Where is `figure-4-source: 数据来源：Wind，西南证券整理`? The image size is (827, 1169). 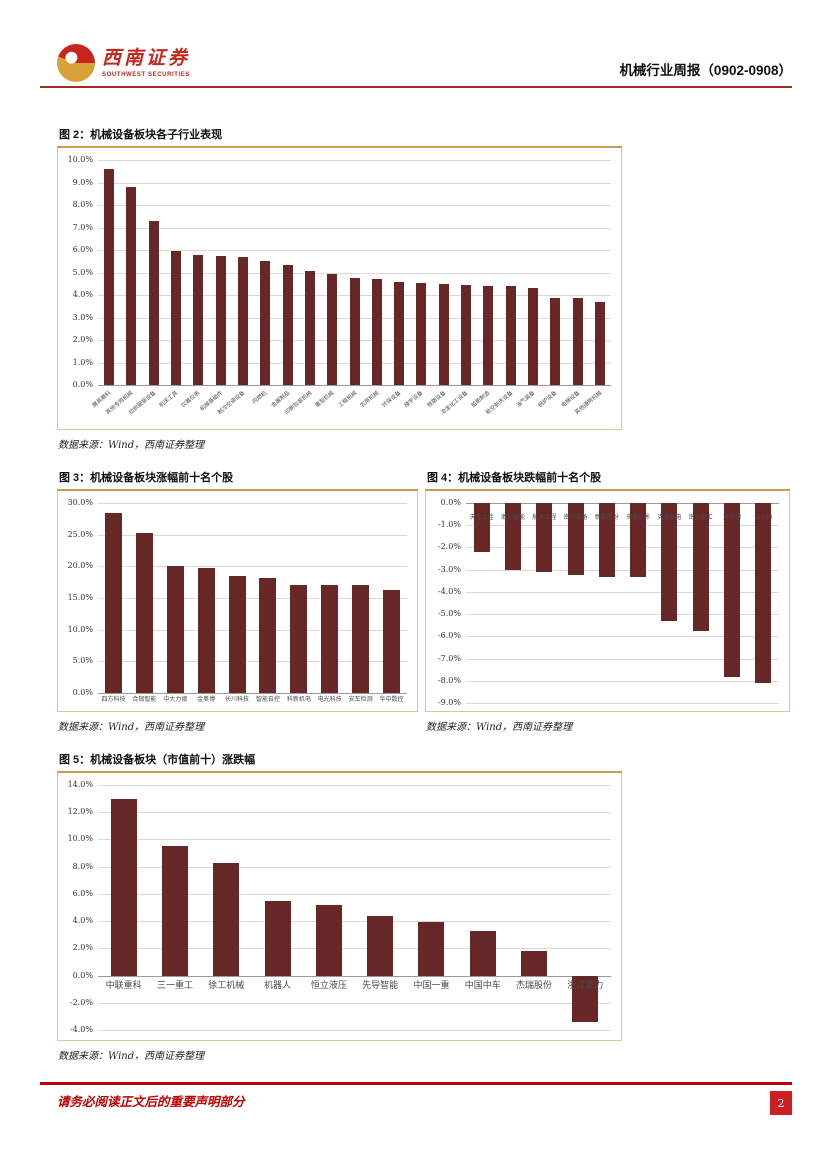 figure-4-source: 数据来源：Wind，西南证券整理 is located at coordinates (499, 727).